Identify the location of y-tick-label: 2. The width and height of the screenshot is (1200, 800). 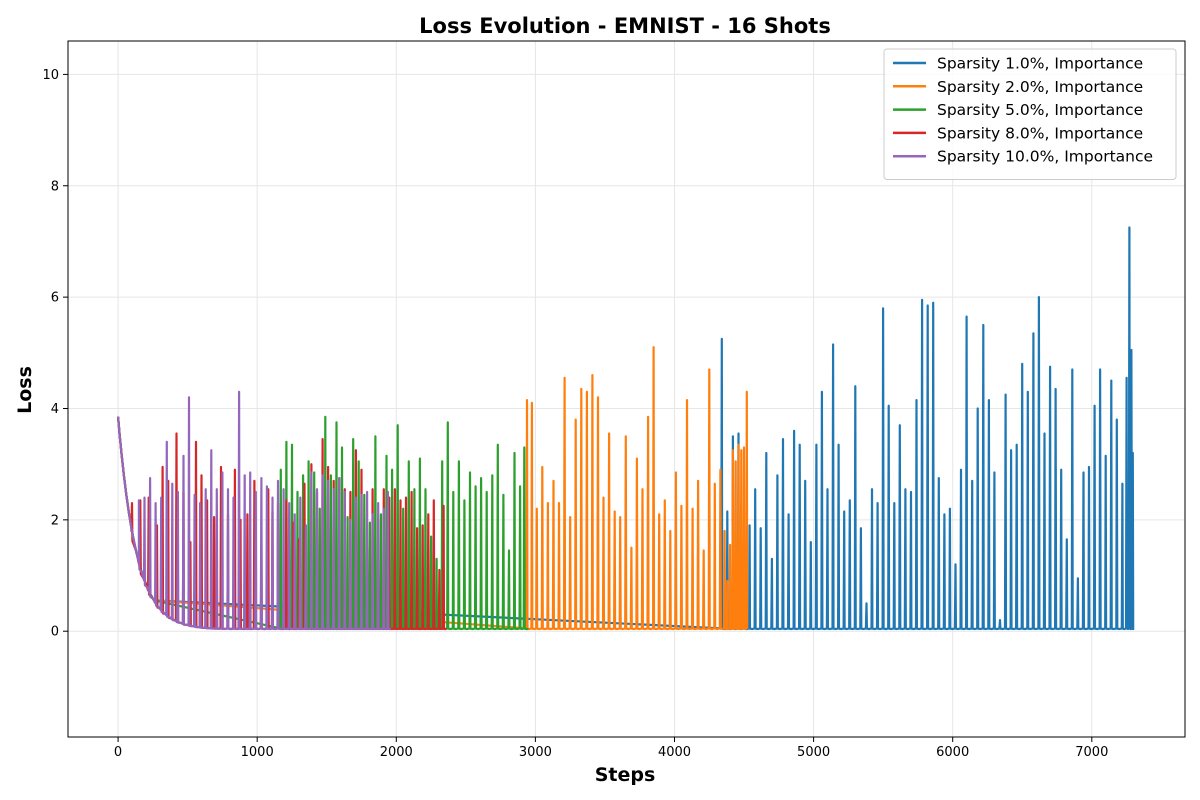
(55, 520).